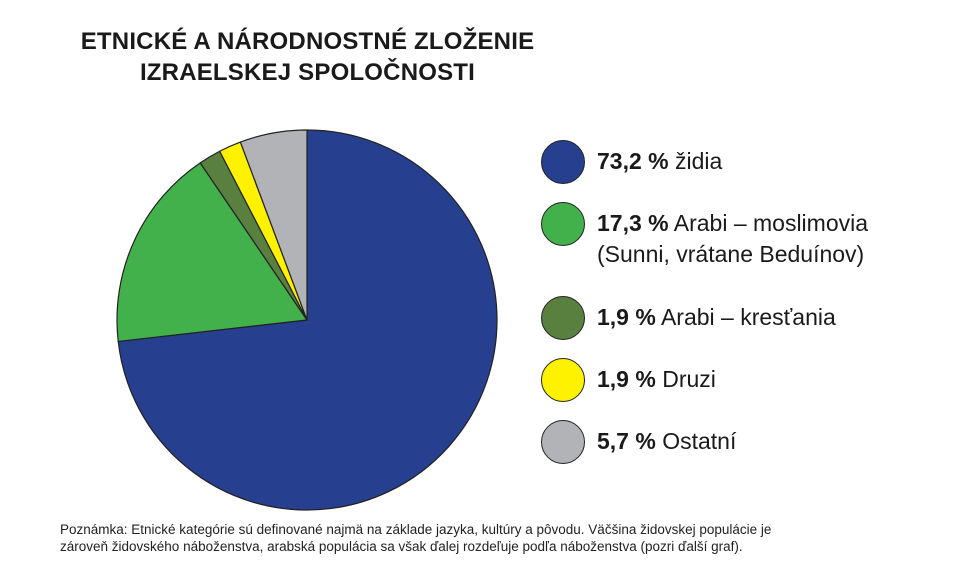  I want to click on legend-item-jews: 73,2 % židia, so click(631, 162).